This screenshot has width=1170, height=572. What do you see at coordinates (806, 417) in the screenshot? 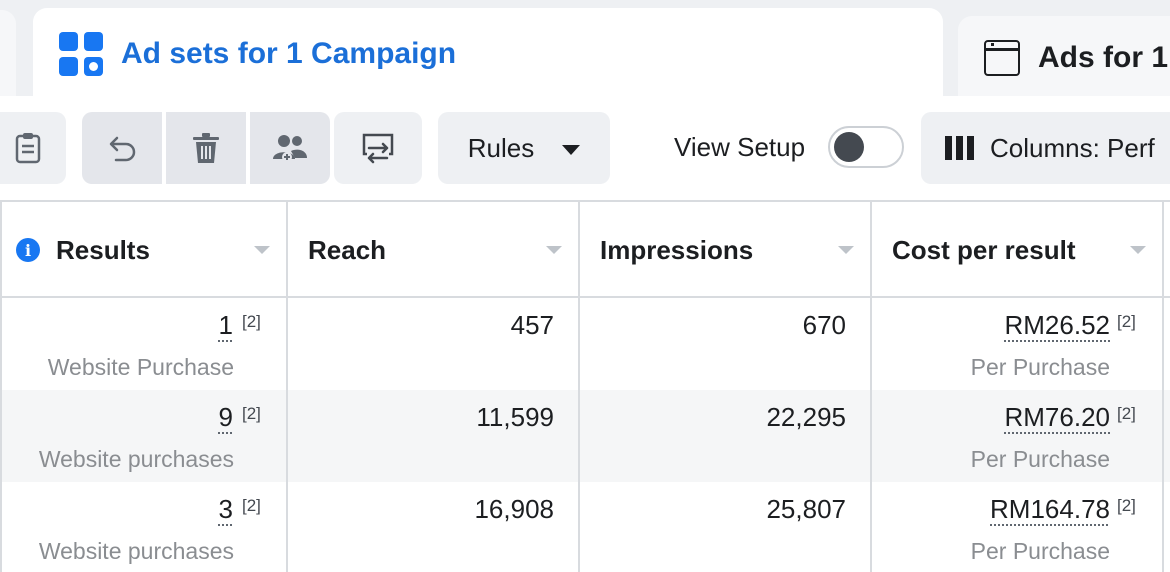
I see `impressions-value: 22,295` at bounding box center [806, 417].